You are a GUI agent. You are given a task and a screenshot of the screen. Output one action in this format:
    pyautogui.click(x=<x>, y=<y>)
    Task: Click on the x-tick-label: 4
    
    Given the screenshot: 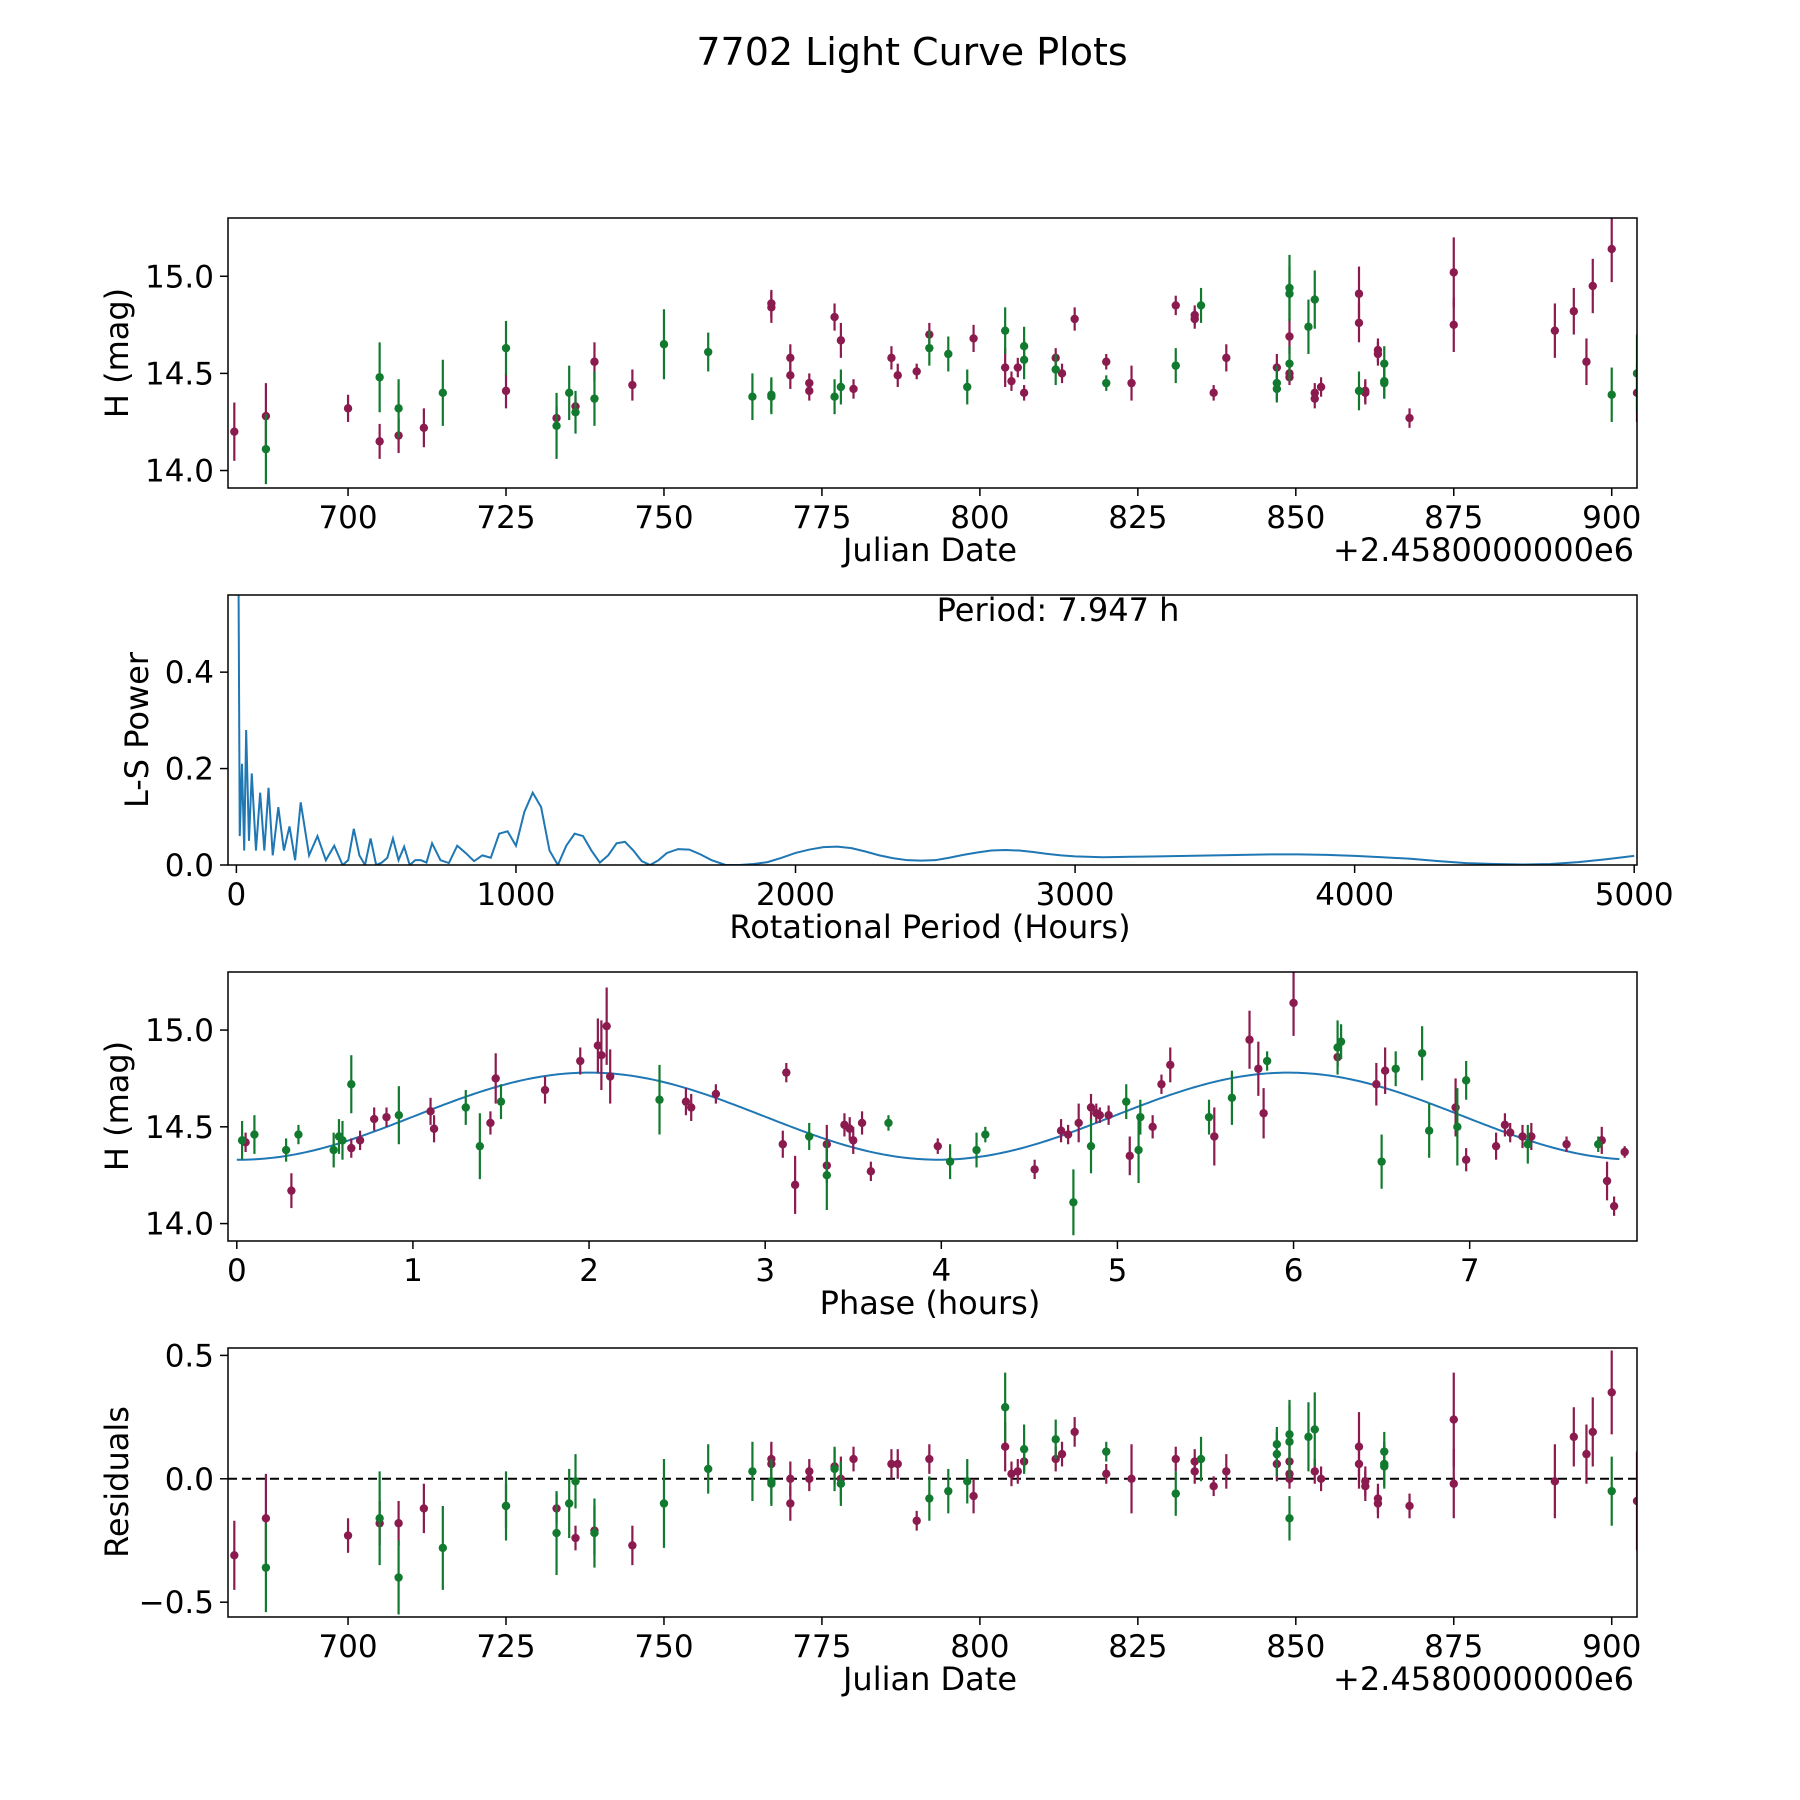 What is the action you would take?
    pyautogui.click(x=941, y=1271)
    